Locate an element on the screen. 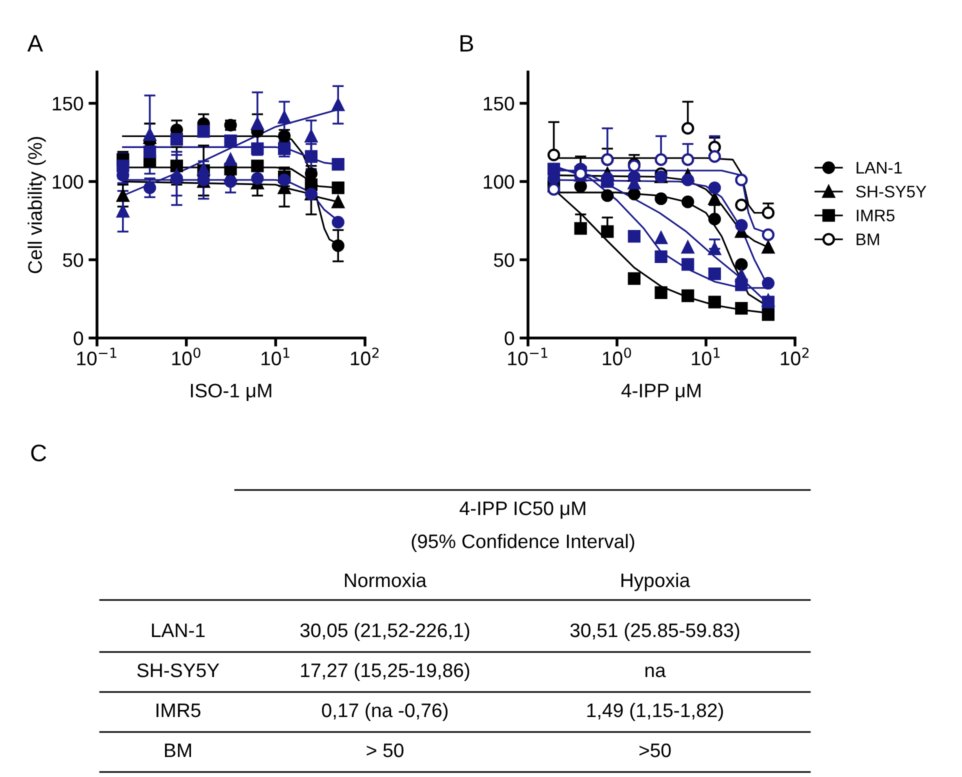 This screenshot has height=777, width=962. text: 4-IPP IC50 μM is located at coordinates (523, 510).